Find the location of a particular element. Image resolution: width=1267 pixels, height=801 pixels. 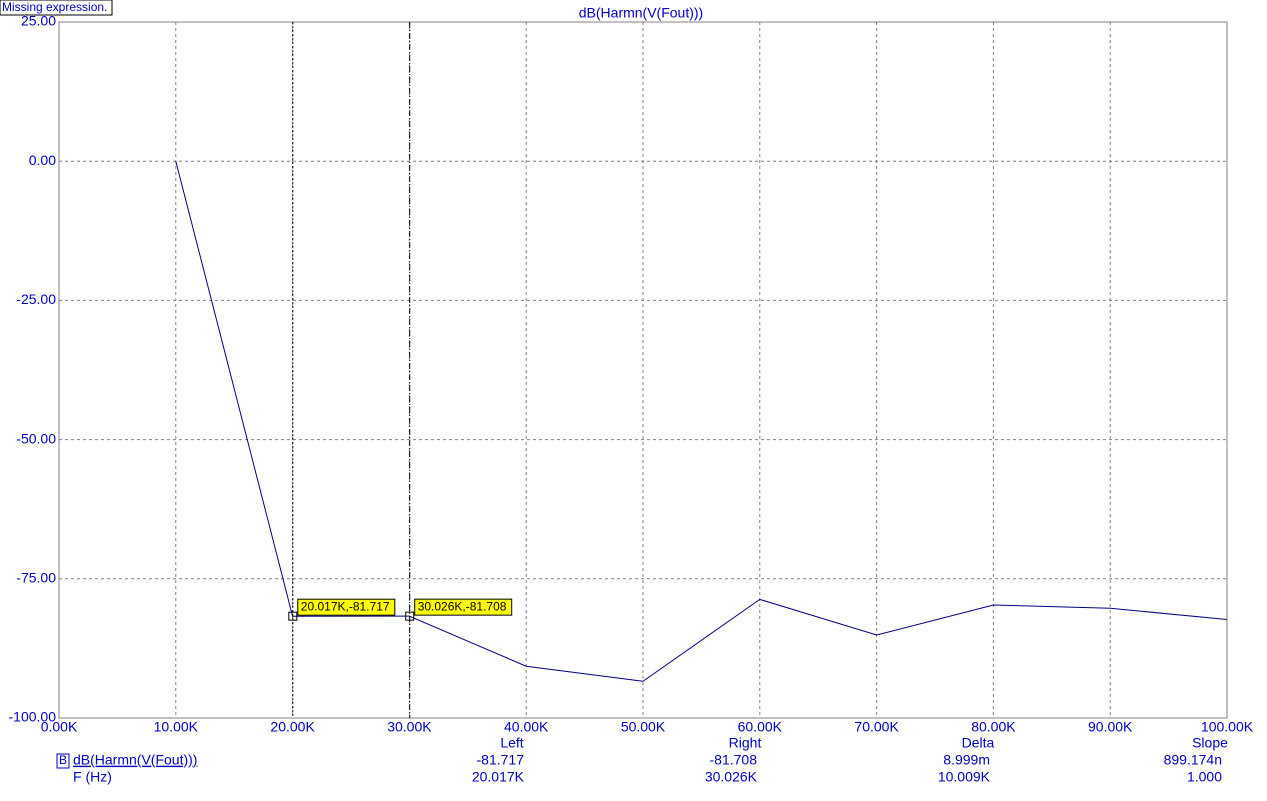

x-tick-label: 60.00K is located at coordinates (760, 727).